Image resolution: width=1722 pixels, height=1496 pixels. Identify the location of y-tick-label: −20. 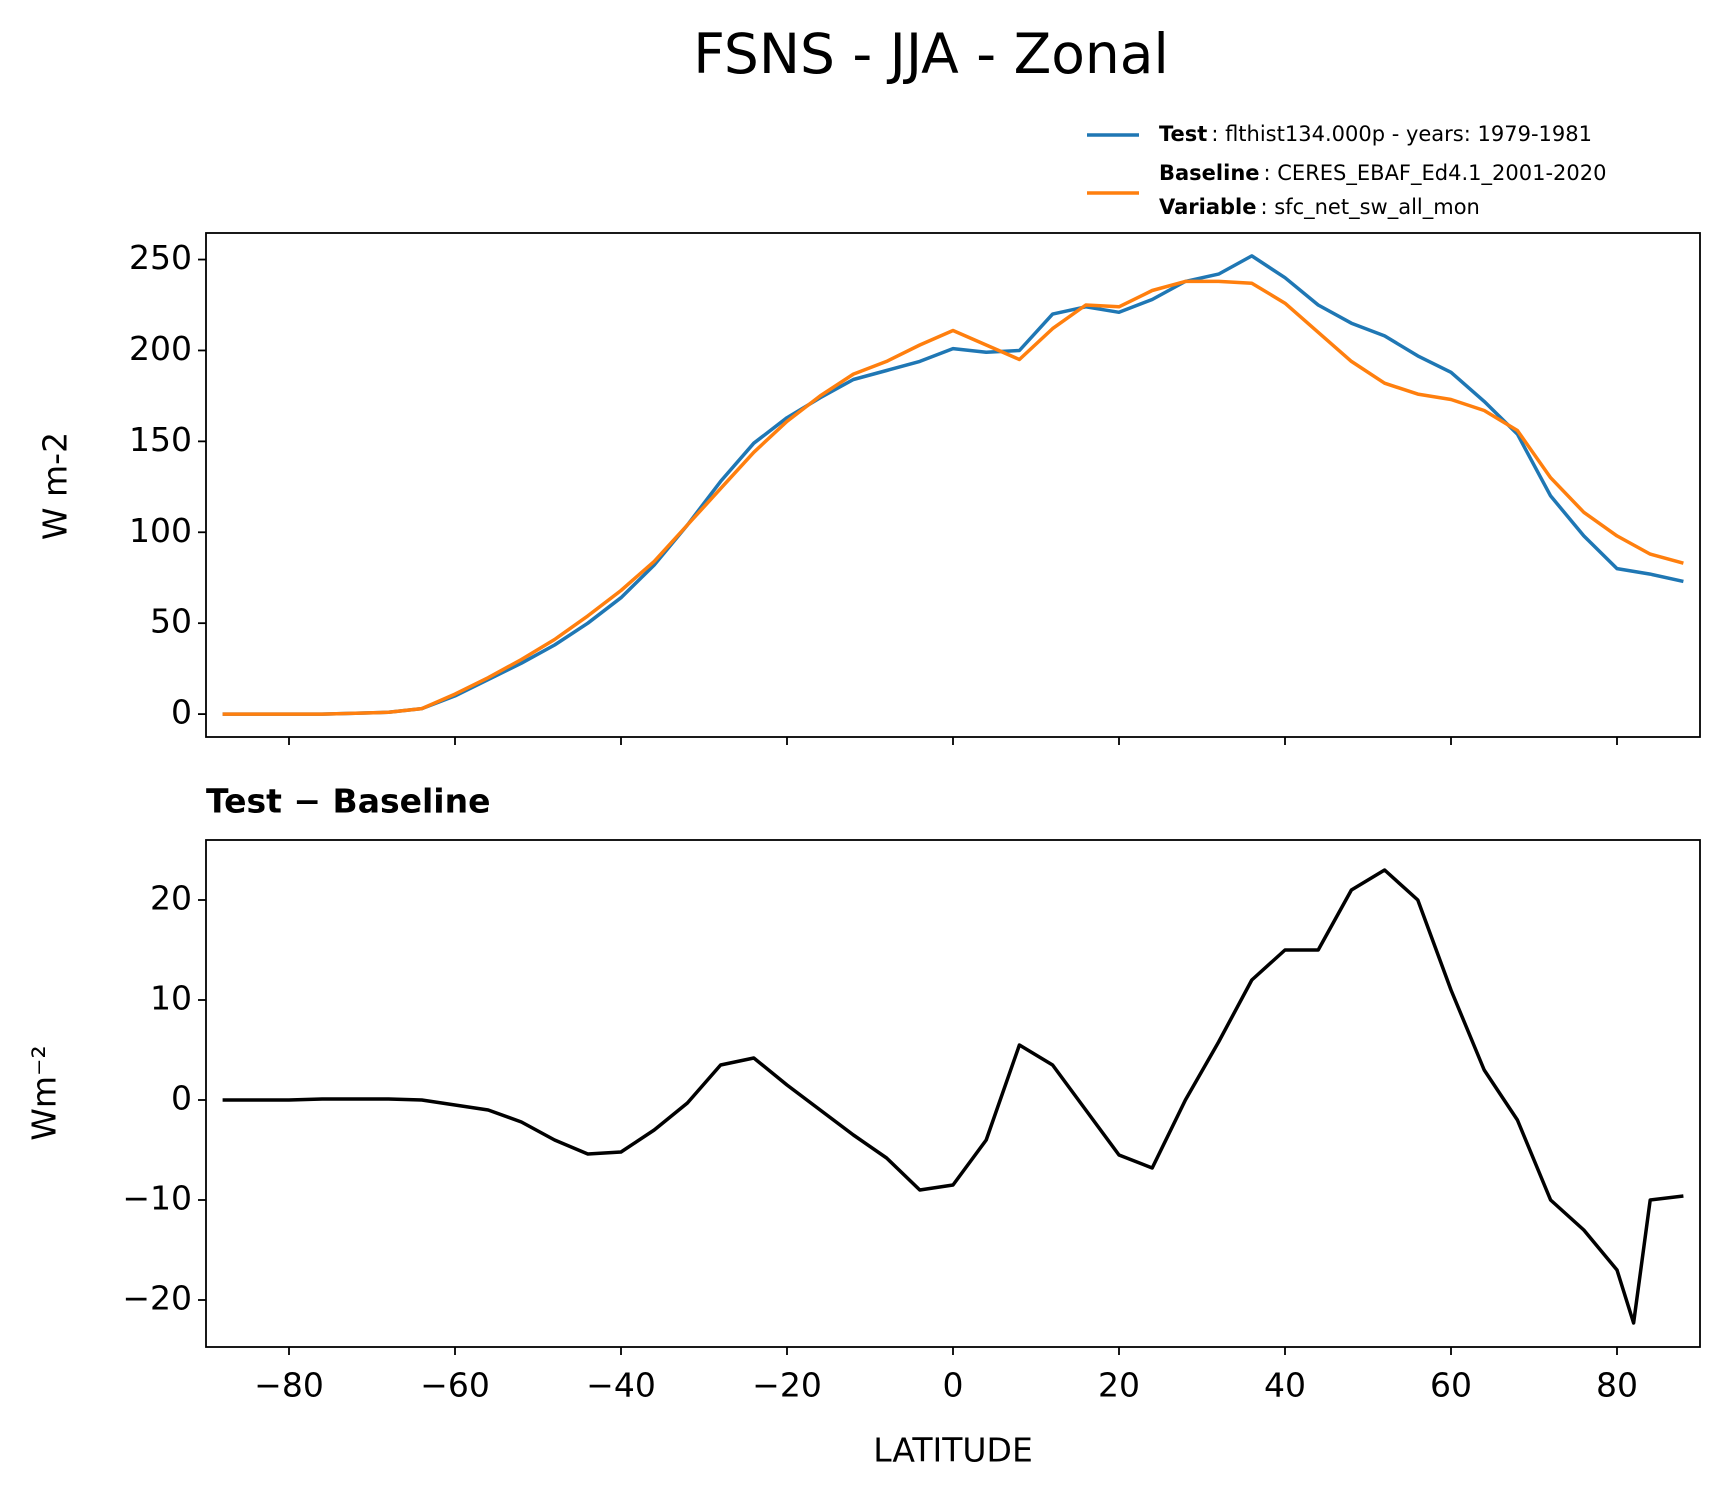
(157, 1298).